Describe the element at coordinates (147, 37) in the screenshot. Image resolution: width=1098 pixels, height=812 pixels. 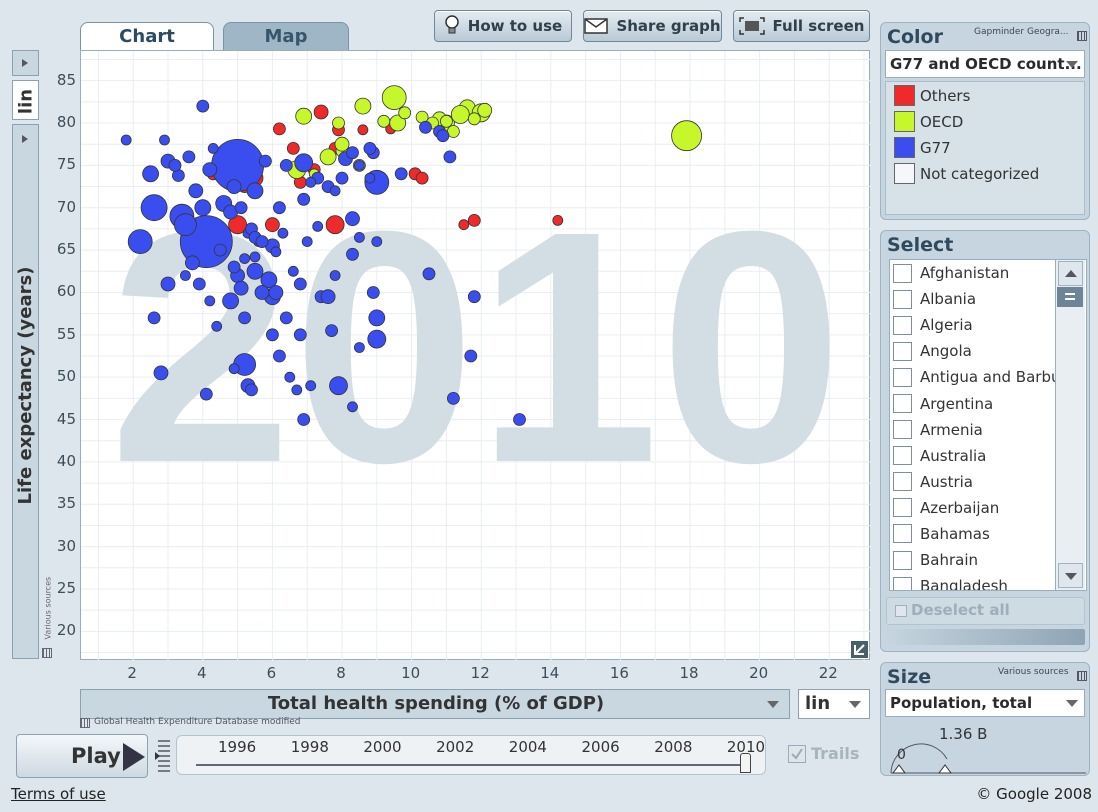
I see `tab-chart: Chart` at that location.